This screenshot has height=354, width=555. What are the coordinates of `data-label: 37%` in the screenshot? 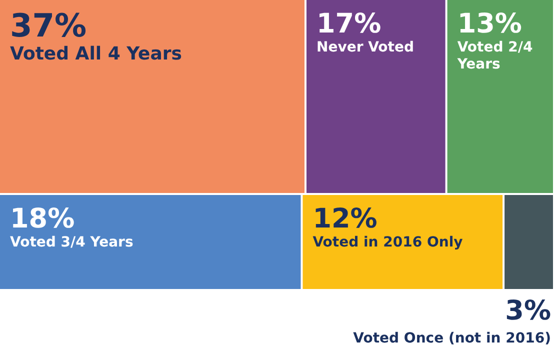 It's located at (48, 25).